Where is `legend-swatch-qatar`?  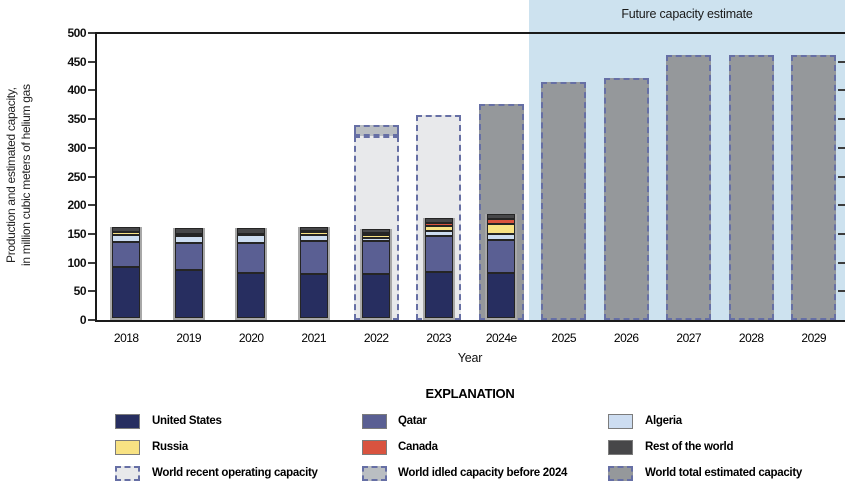 legend-swatch-qatar is located at coordinates (374, 421).